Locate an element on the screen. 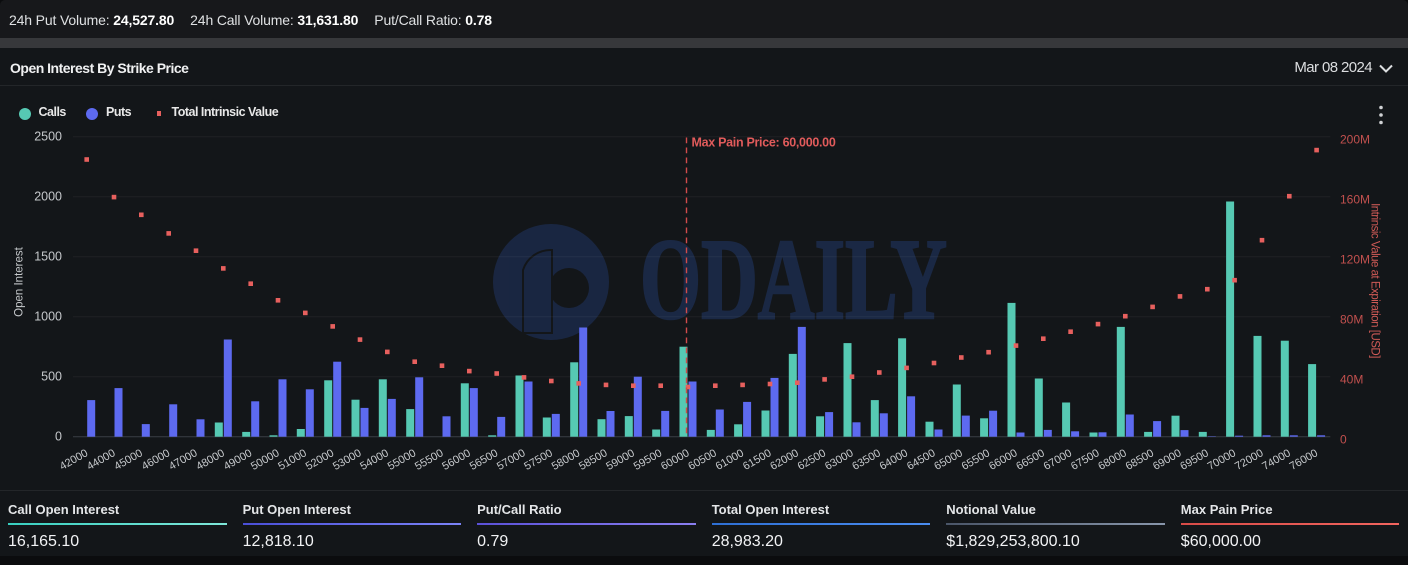 The height and width of the screenshot is (565, 1408). svg-text: 54000 is located at coordinates (374, 460).